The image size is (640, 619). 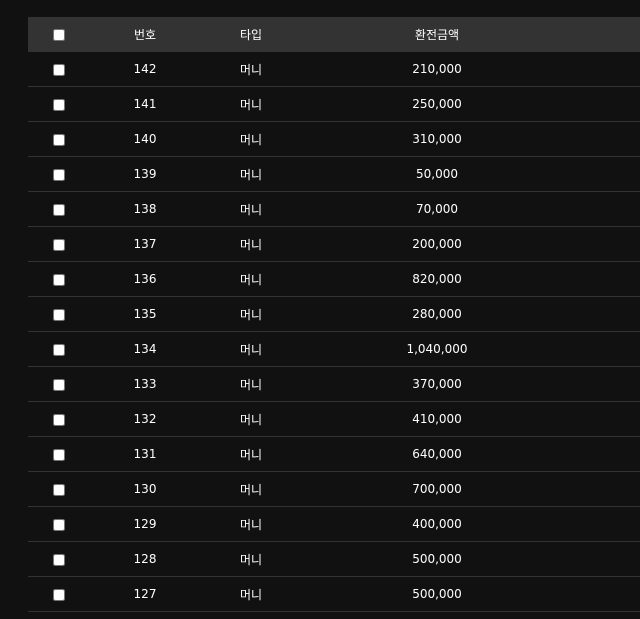 What do you see at coordinates (437, 454) in the screenshot?
I see `row-amount: 640,000` at bounding box center [437, 454].